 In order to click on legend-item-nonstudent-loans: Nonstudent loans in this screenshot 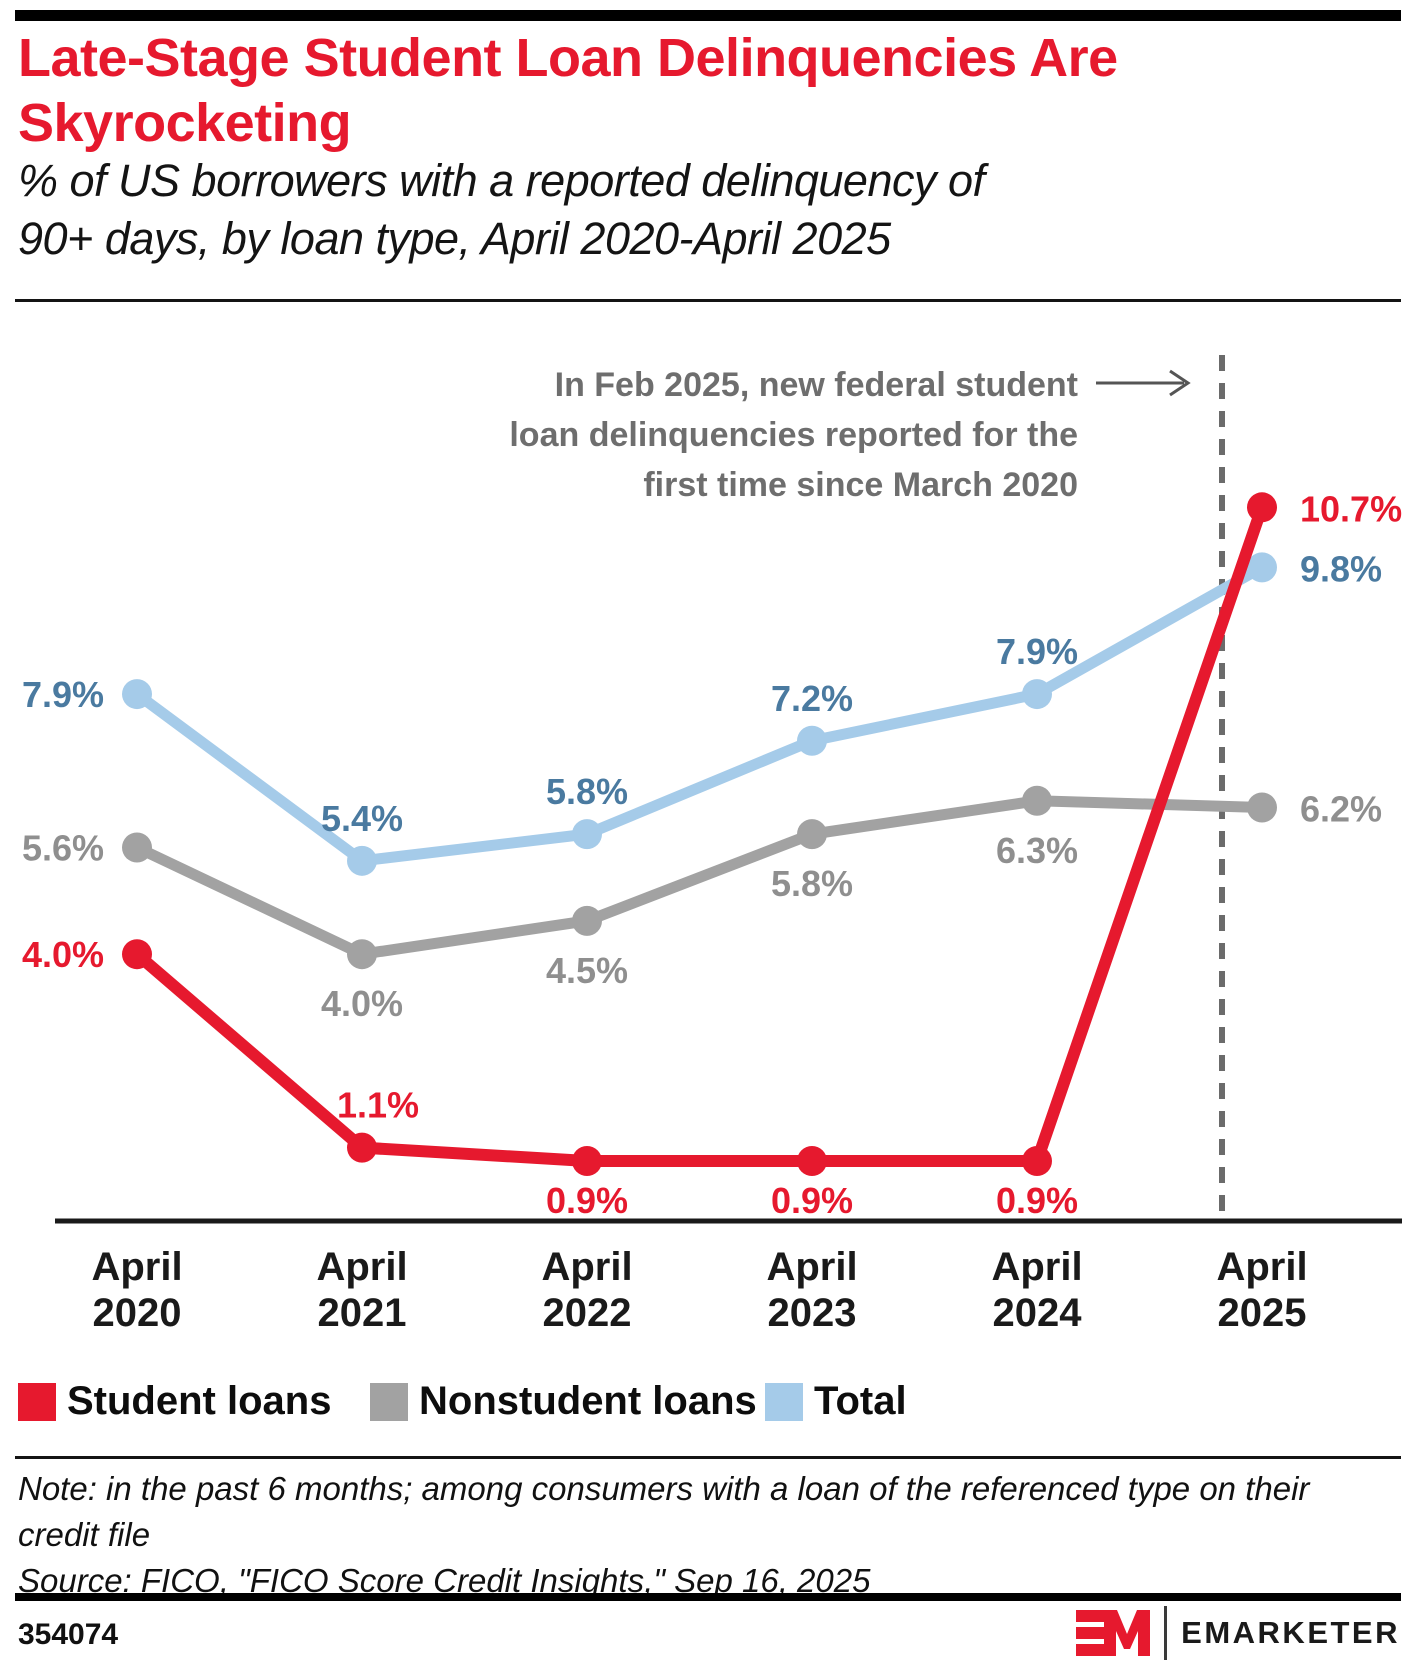, I will do `click(563, 1401)`.